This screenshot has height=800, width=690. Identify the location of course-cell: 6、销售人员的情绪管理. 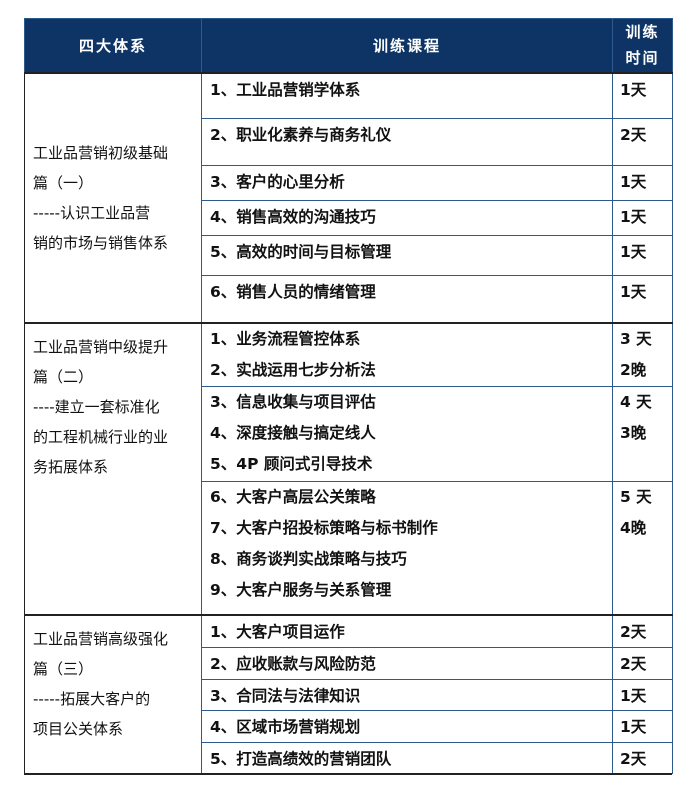
(407, 299).